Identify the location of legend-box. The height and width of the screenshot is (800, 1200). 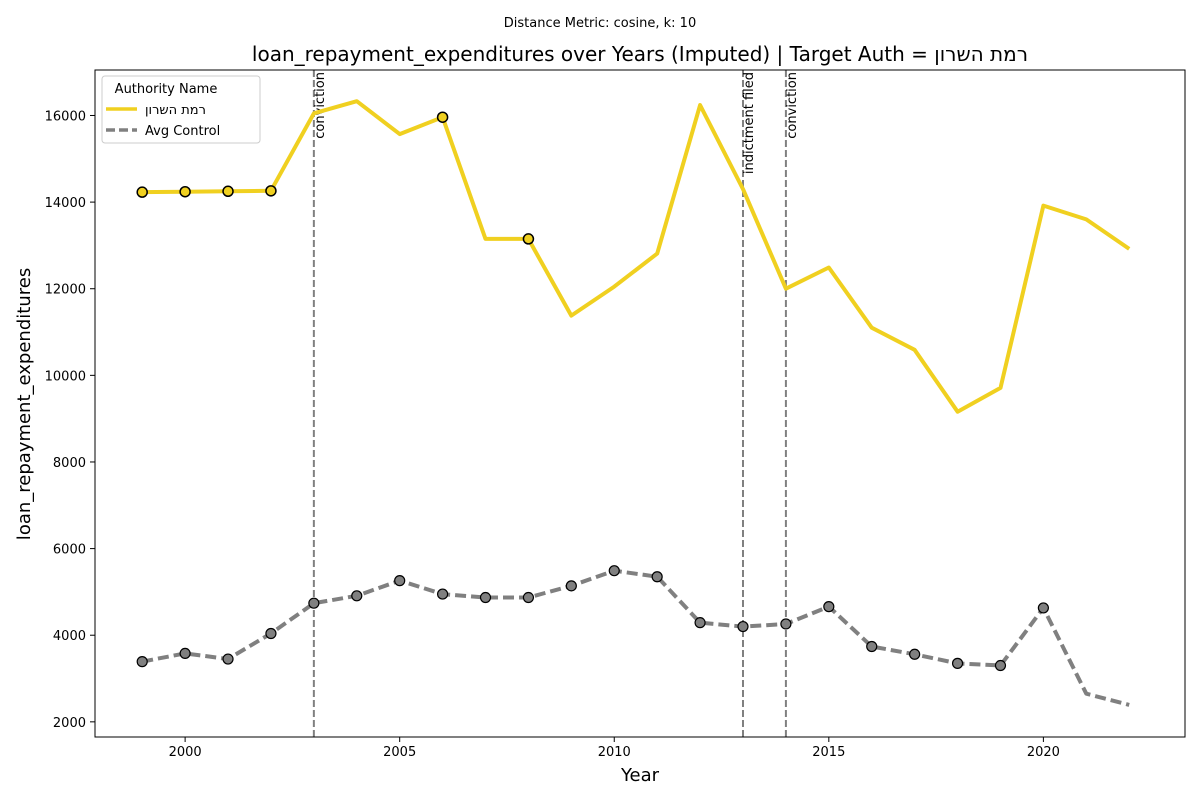
(181, 109).